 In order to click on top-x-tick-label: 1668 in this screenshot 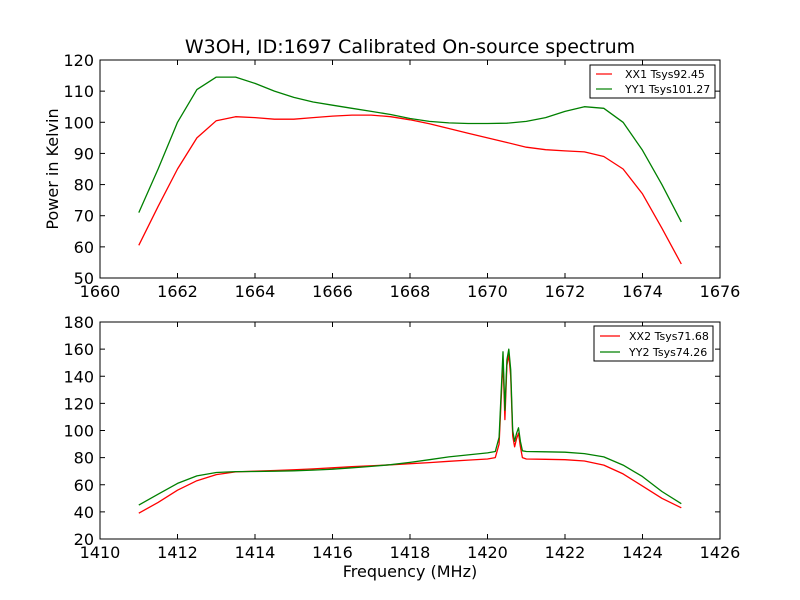, I will do `click(410, 291)`.